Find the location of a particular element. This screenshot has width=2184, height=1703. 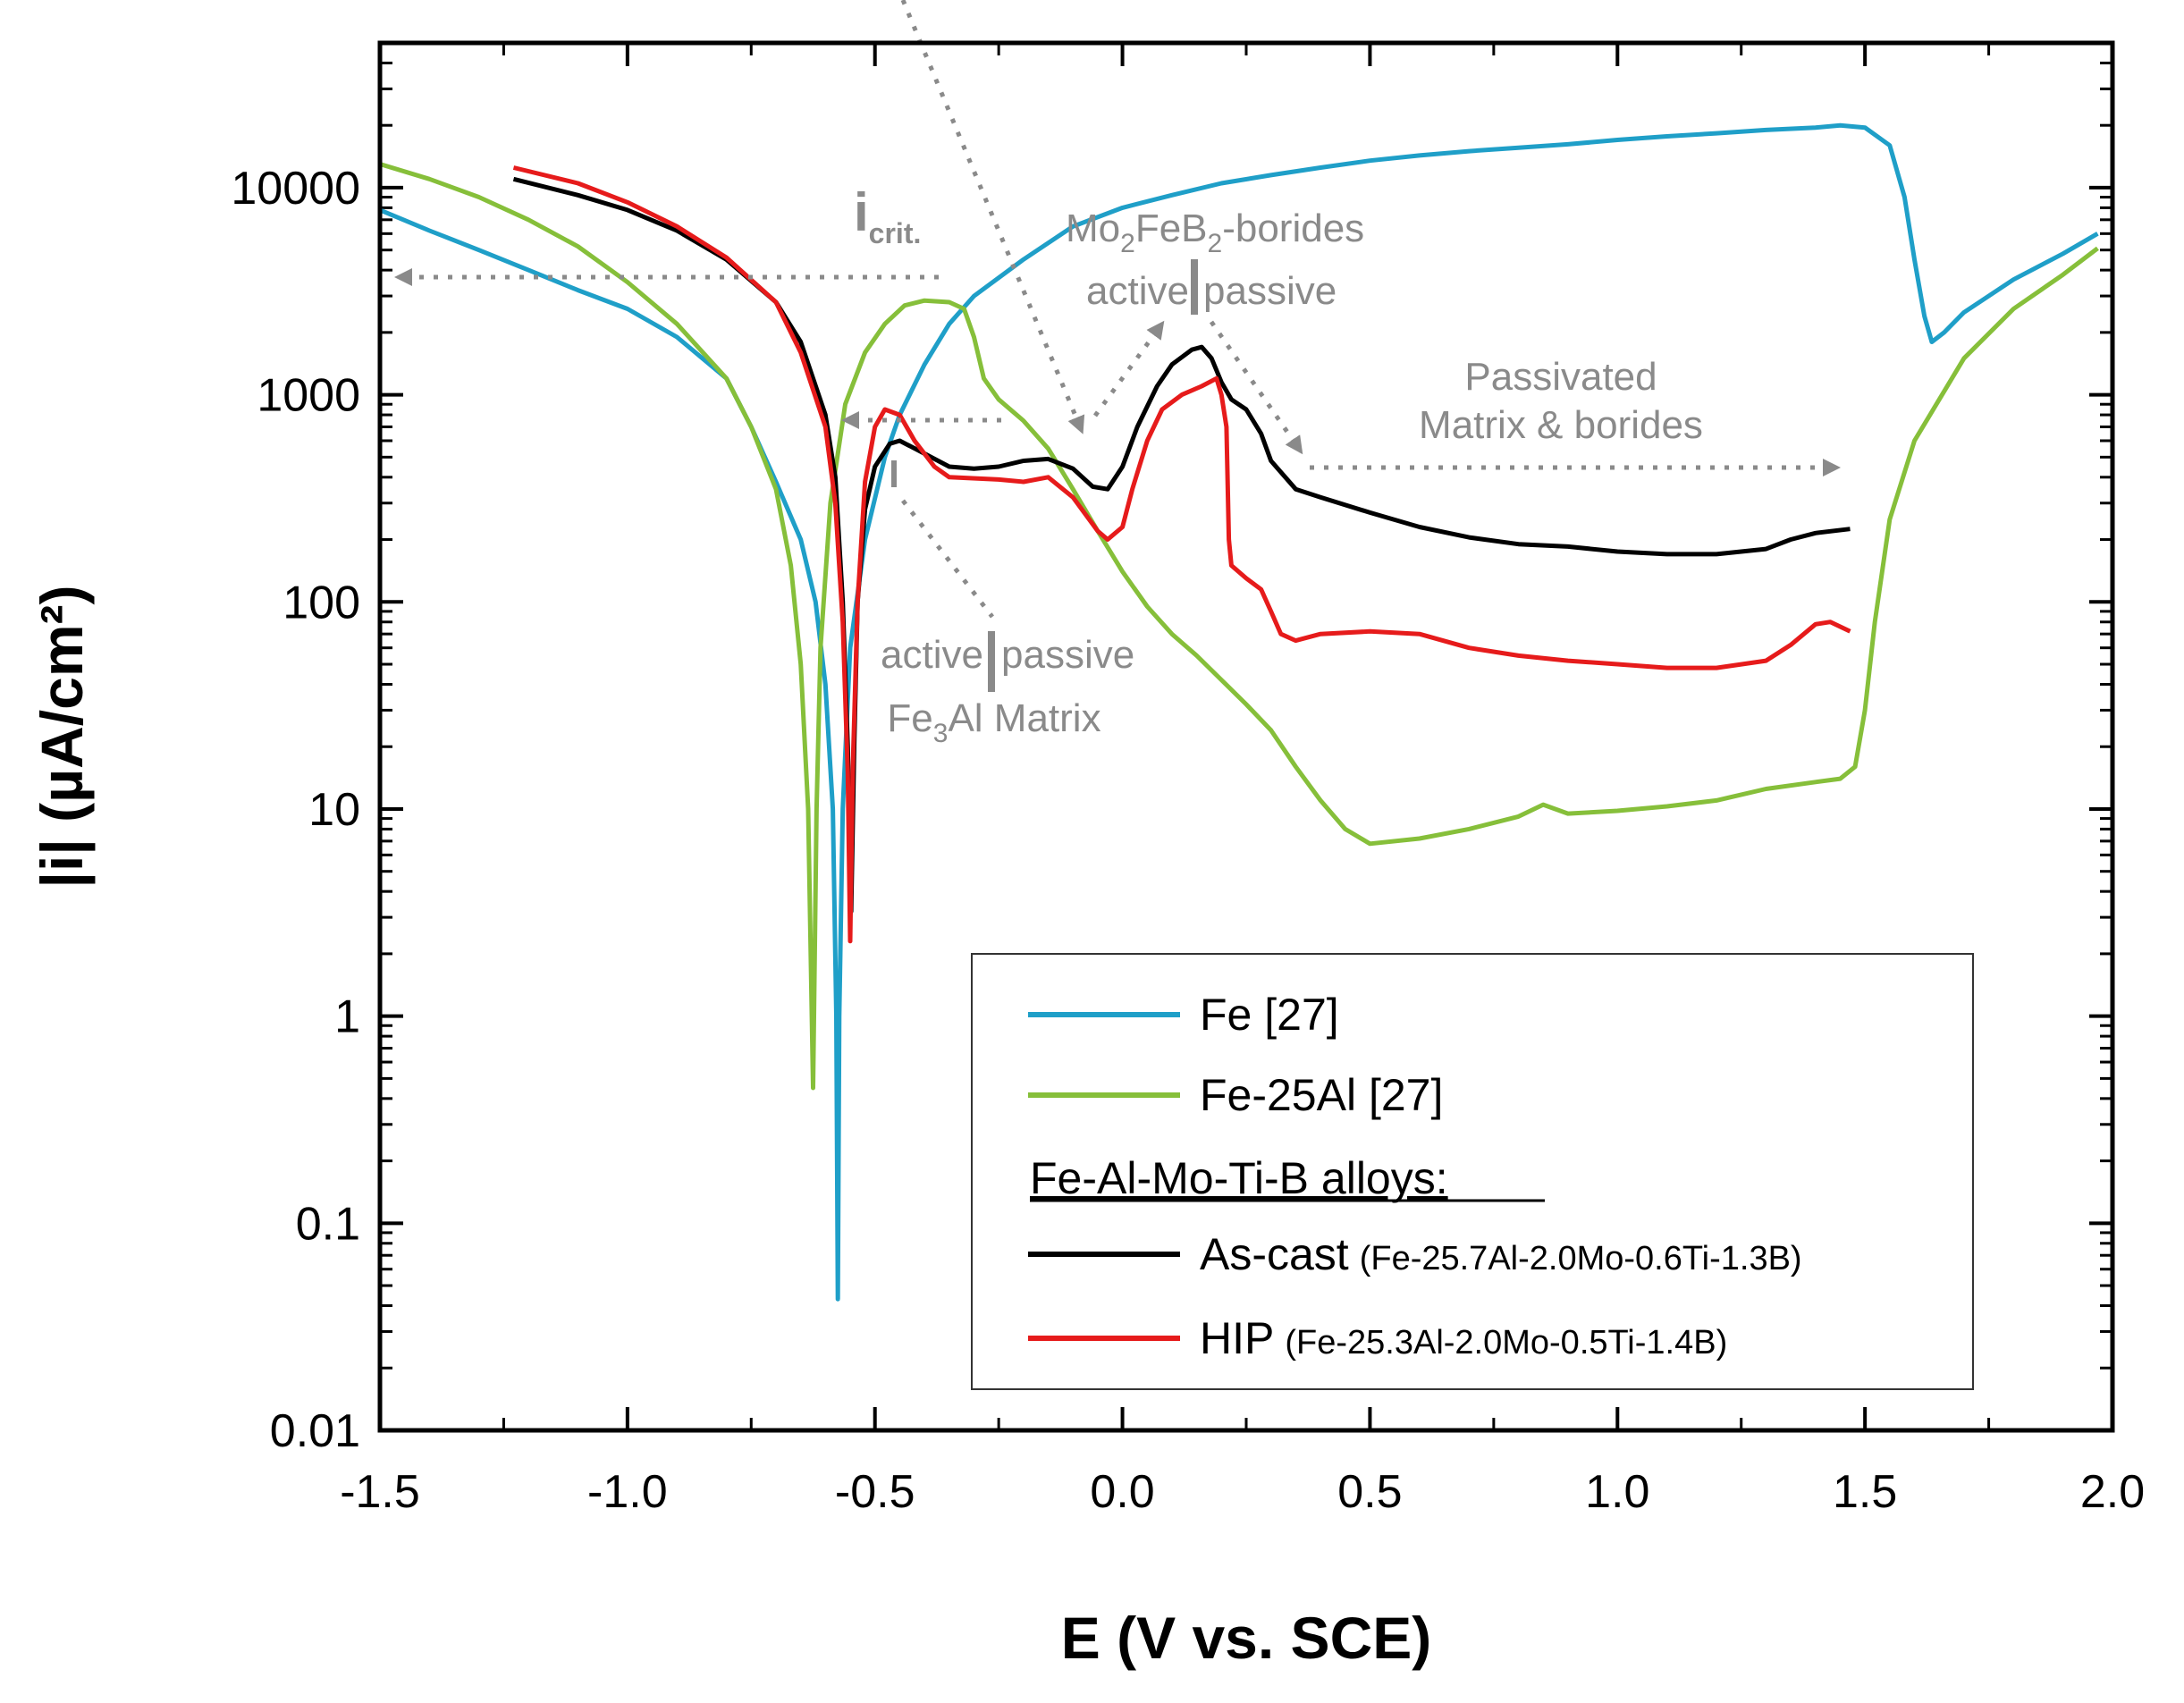

boride-active-arrow is located at coordinates (1128, 368).